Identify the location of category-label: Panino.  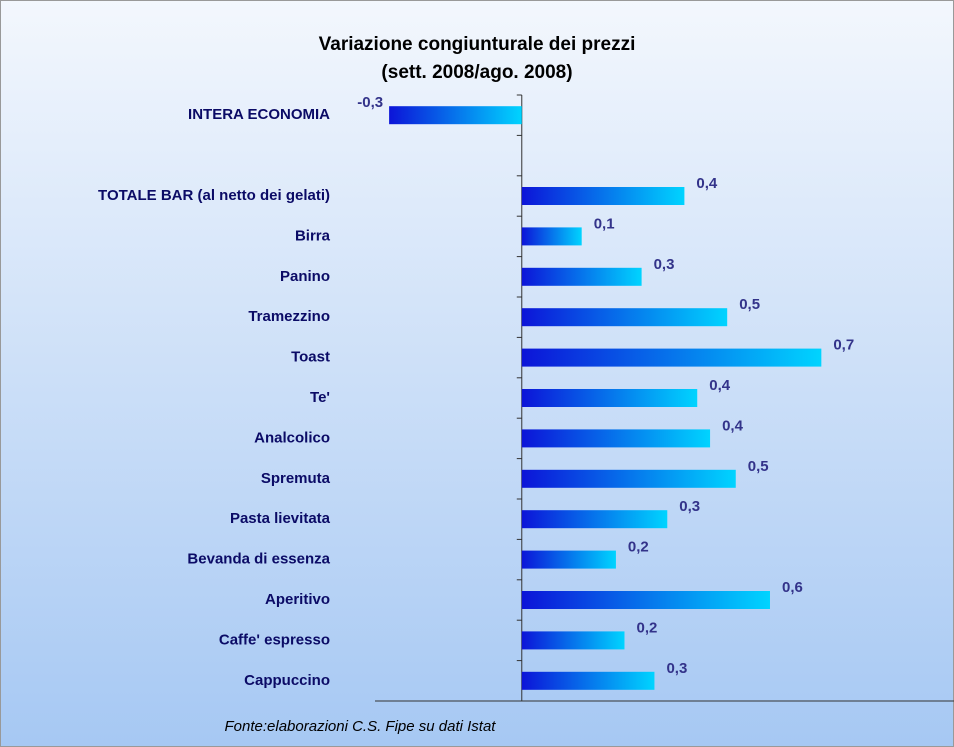
(305, 276).